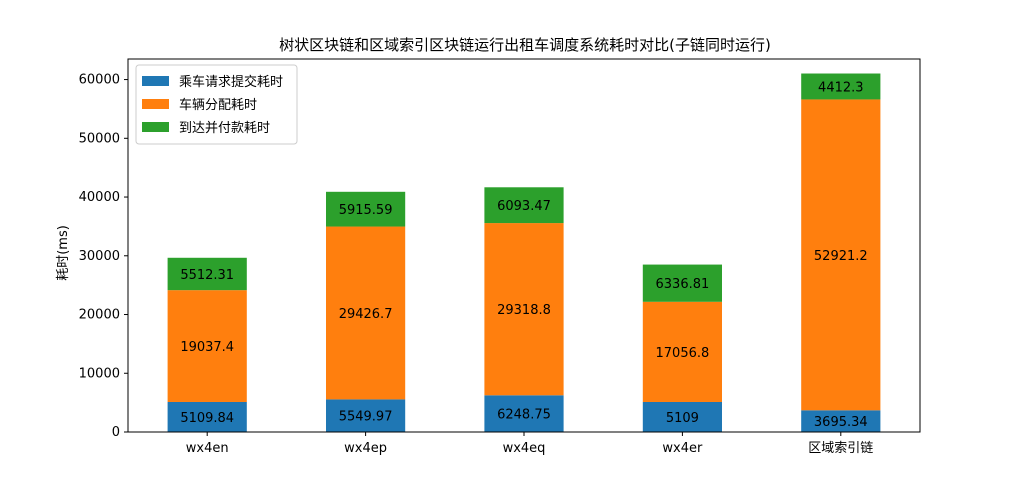 This screenshot has width=1022, height=485. What do you see at coordinates (365, 448) in the screenshot?
I see `x-tick-label-1: wx4ep` at bounding box center [365, 448].